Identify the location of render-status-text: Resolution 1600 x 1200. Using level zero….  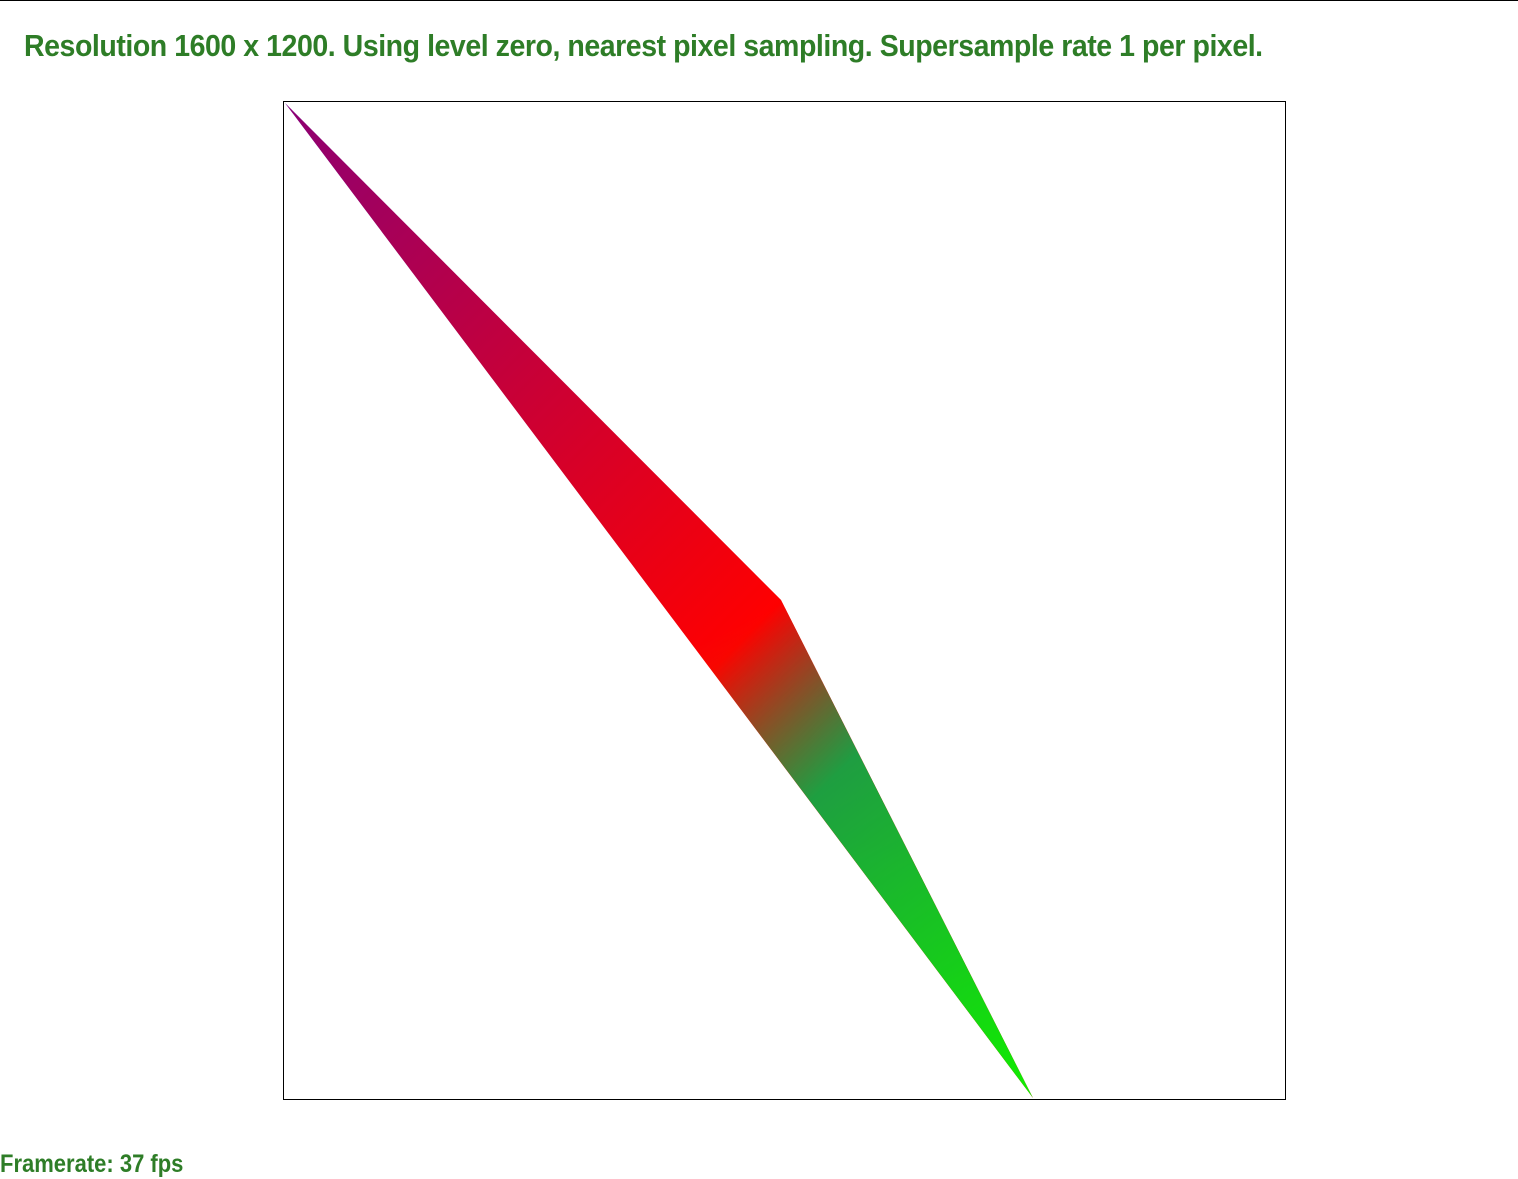
(643, 45).